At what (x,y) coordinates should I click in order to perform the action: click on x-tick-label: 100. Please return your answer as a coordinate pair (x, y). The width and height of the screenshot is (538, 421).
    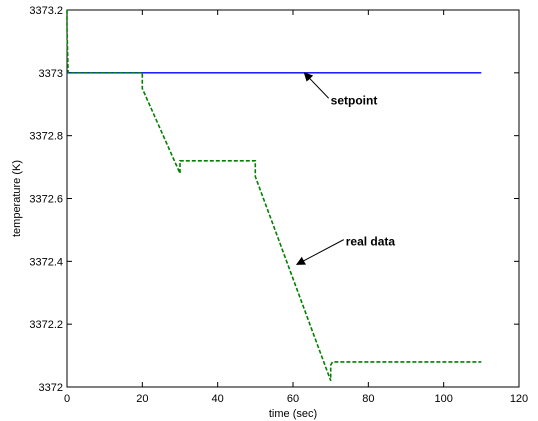
    Looking at the image, I should click on (443, 399).